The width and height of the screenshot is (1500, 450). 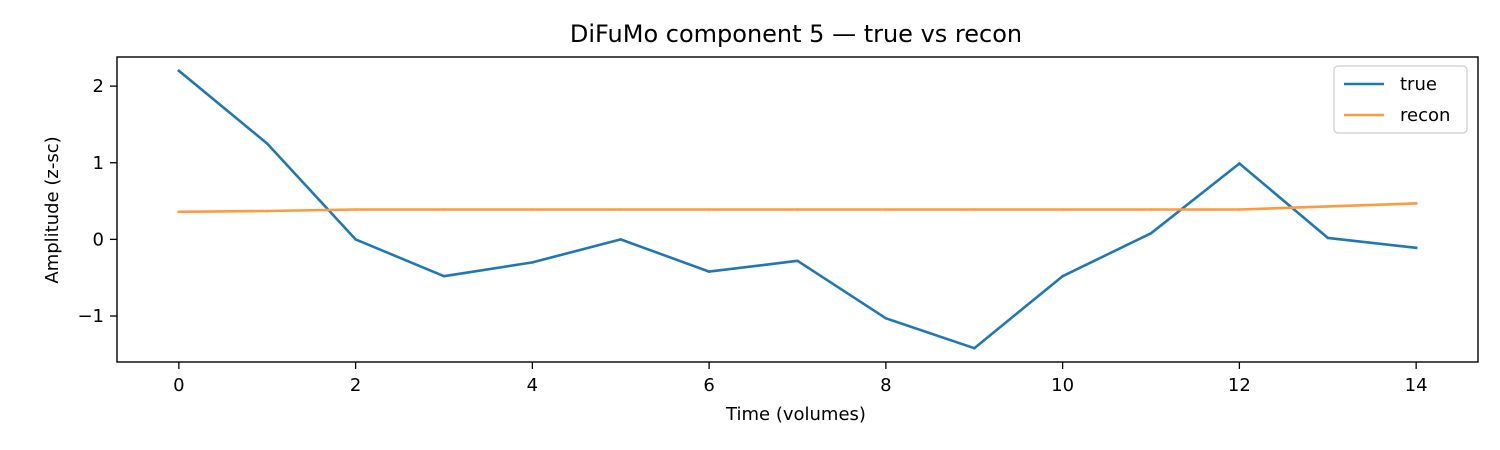 What do you see at coordinates (885, 385) in the screenshot?
I see `x-tick-label: 8` at bounding box center [885, 385].